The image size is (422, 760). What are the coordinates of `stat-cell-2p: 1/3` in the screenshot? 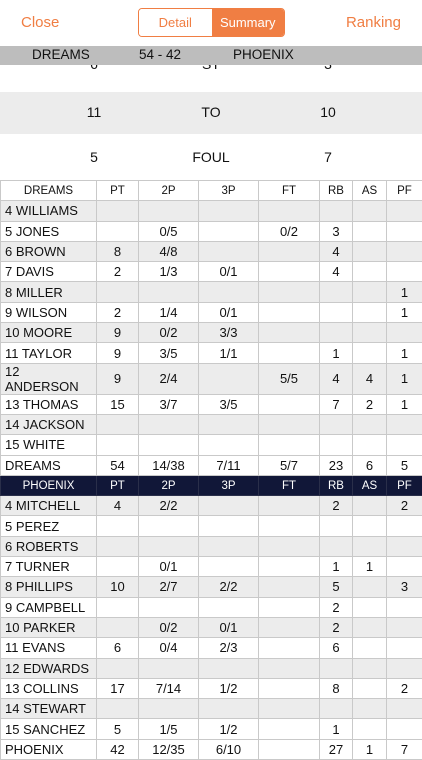 It's located at (169, 272).